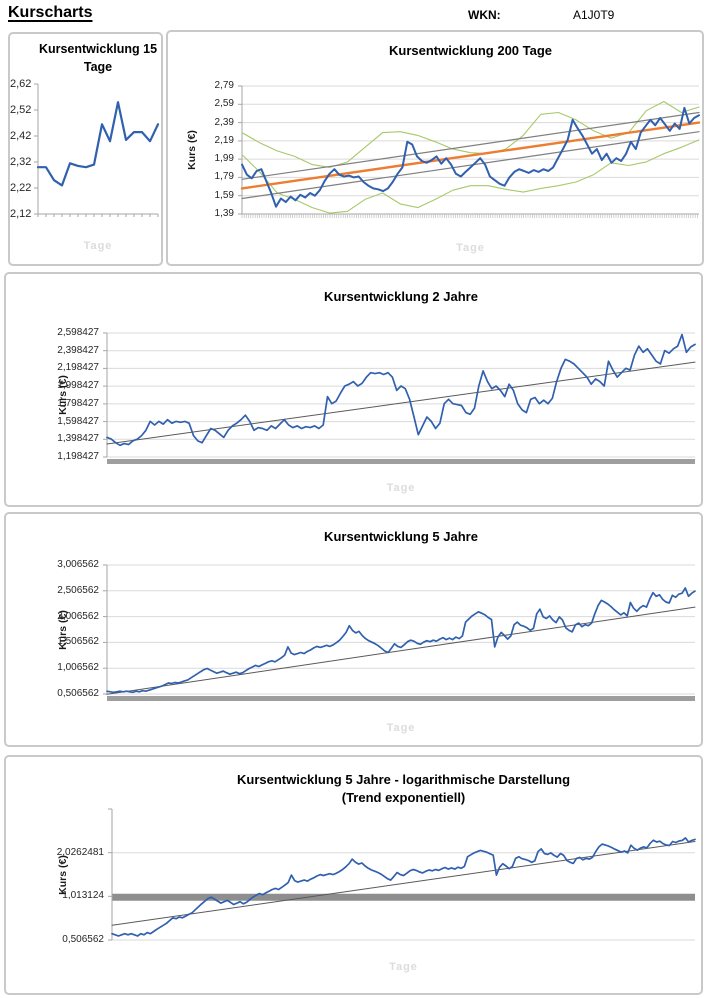 Image resolution: width=706 pixels, height=998 pixels. Describe the element at coordinates (83, 896) in the screenshot. I see `y-tick-label: 1,013124` at that location.